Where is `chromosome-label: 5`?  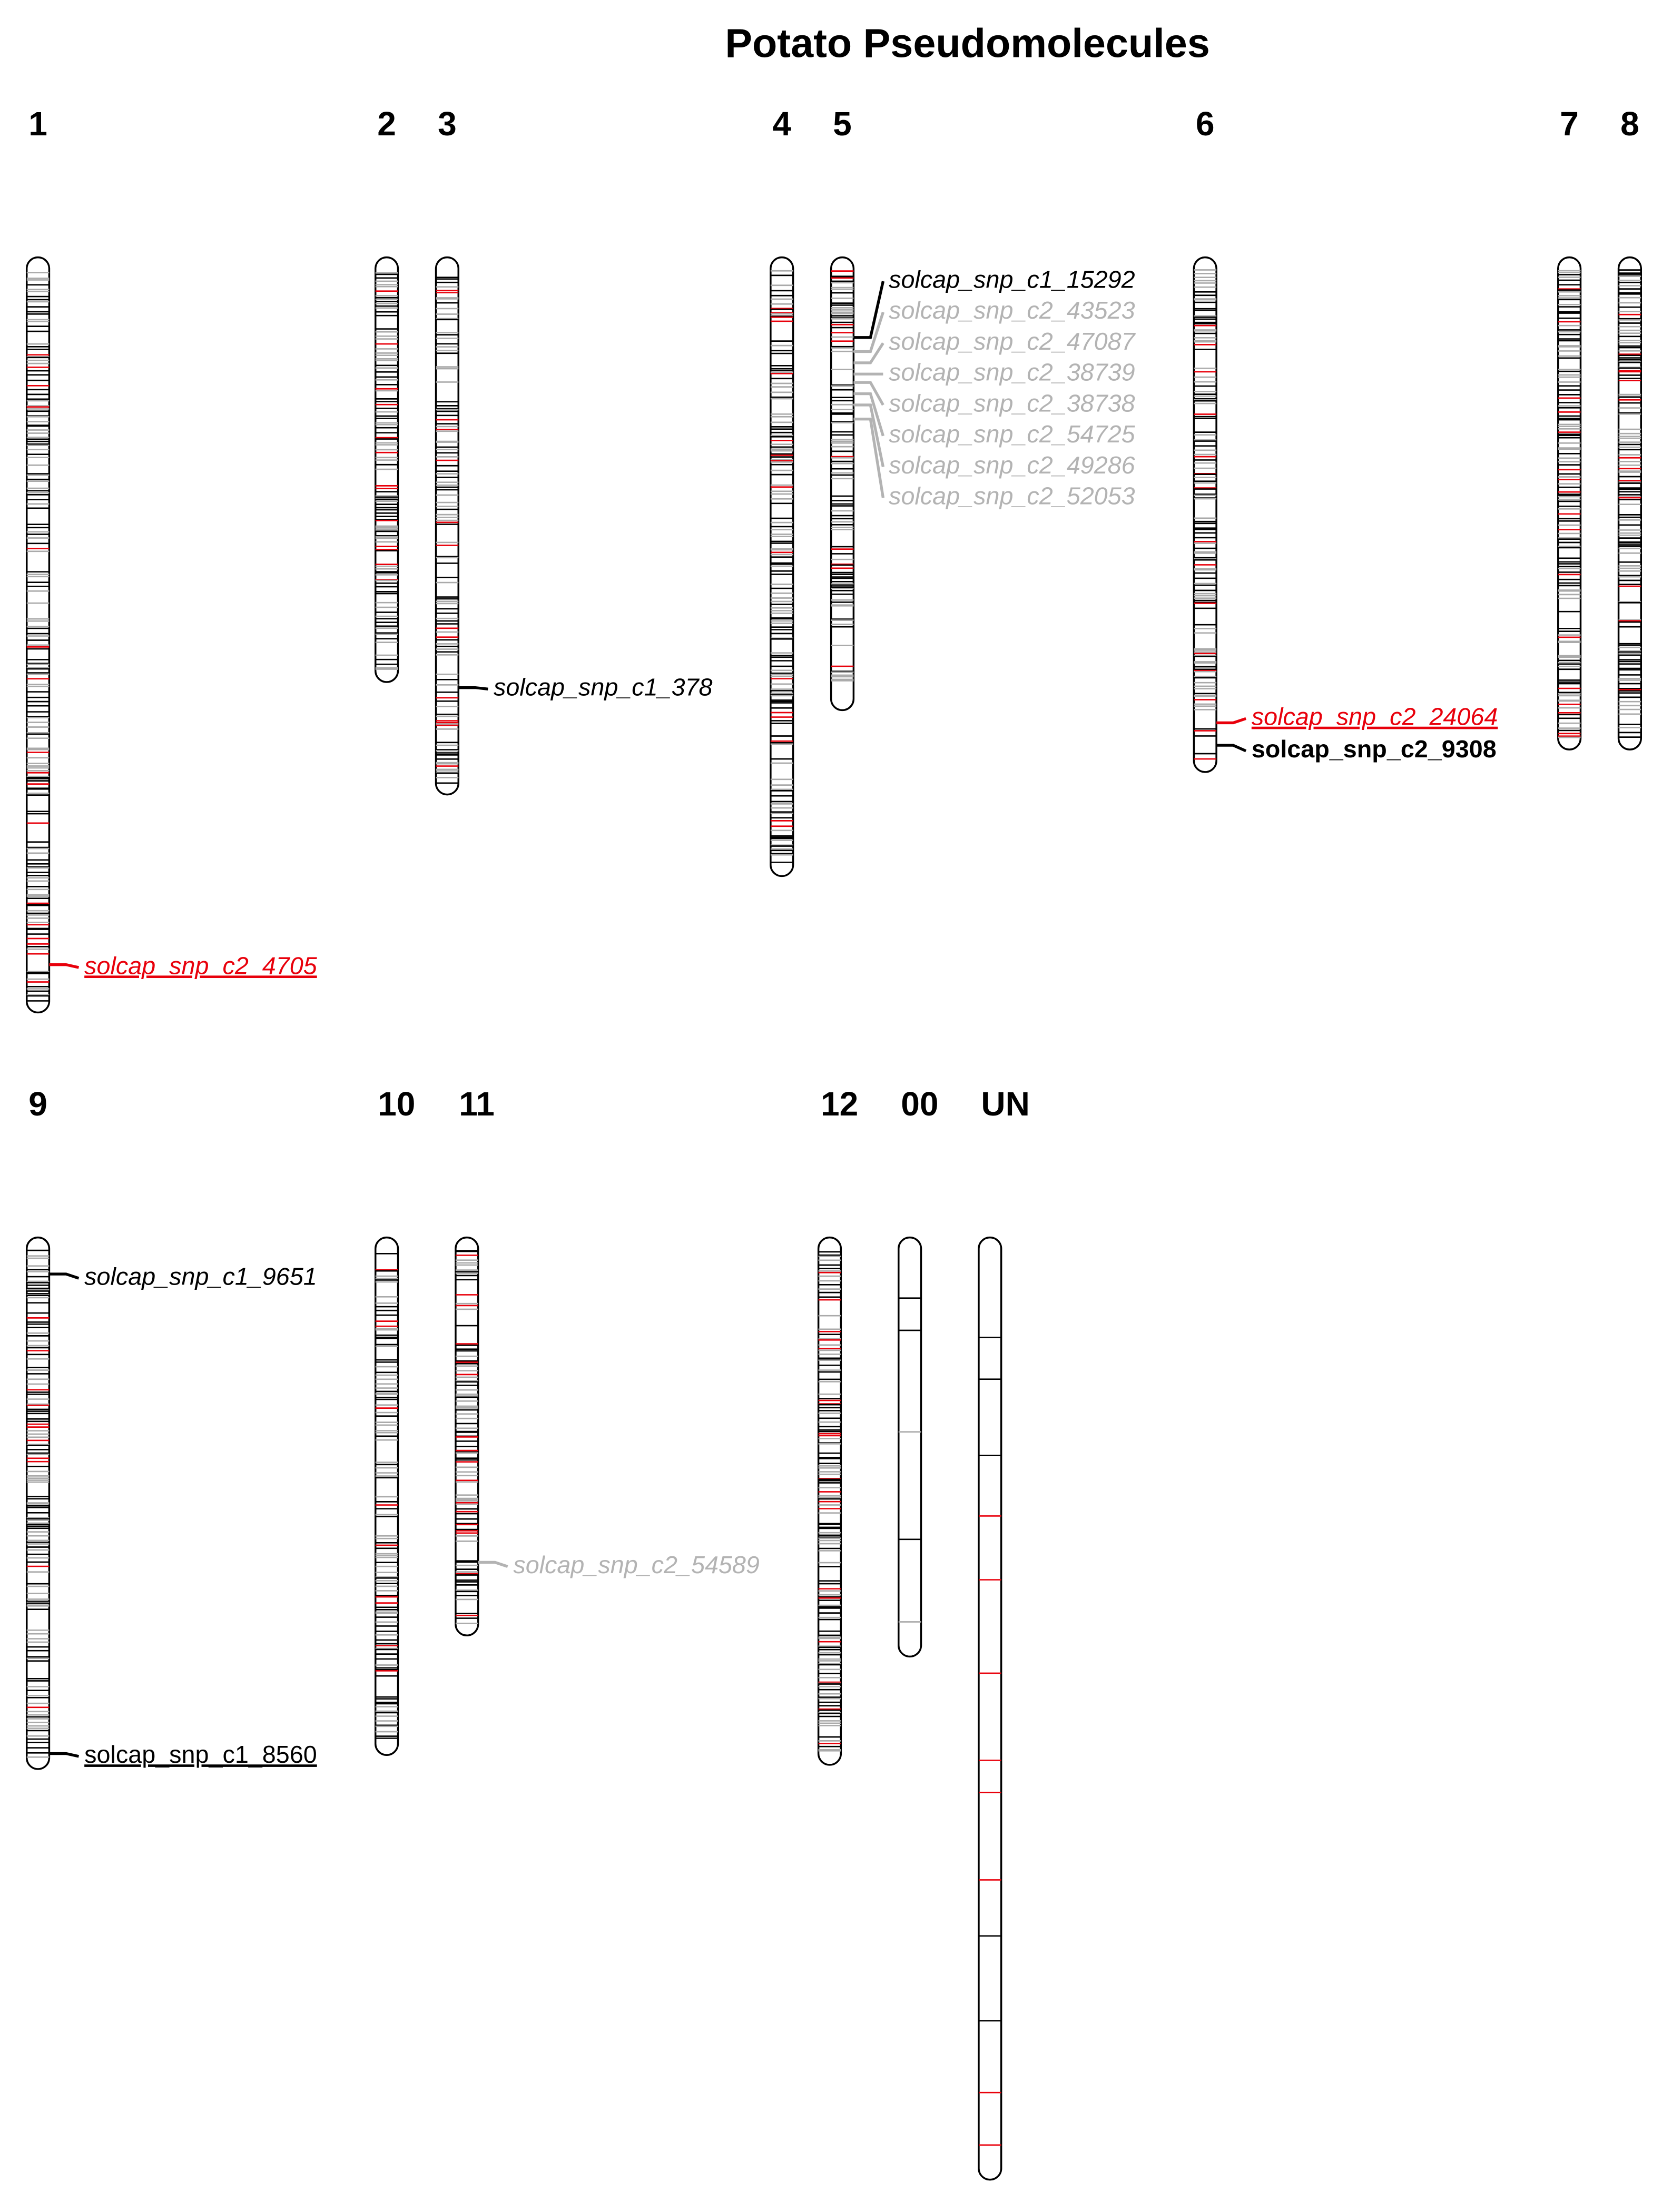 chromosome-label: 5 is located at coordinates (842, 124).